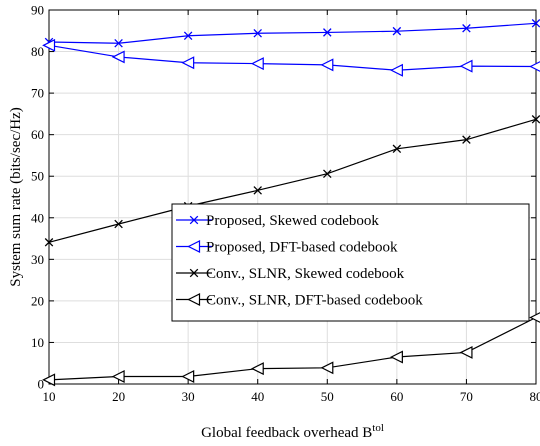 This screenshot has width=540, height=446. I want to click on x-axis-title: Global feedback overhead Btol, so click(292, 431).